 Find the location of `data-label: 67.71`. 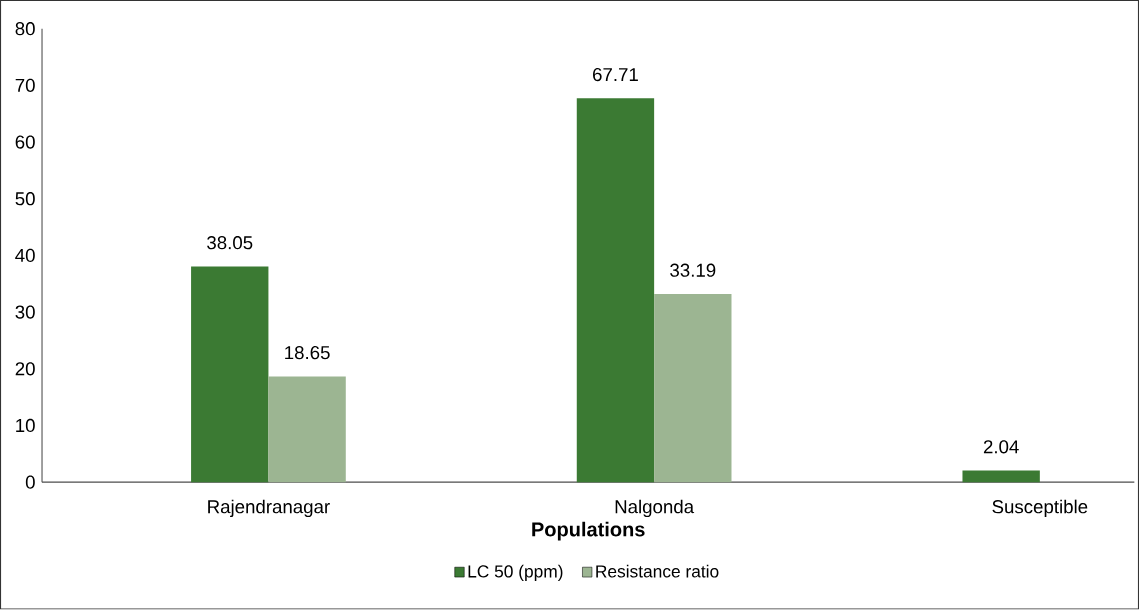

data-label: 67.71 is located at coordinates (615, 75).